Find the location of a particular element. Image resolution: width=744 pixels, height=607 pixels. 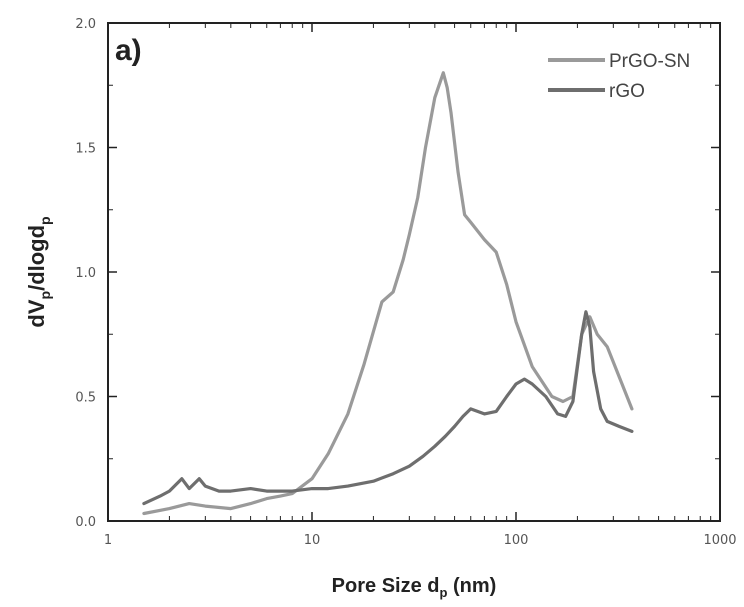

y-tick-label: 1.5 is located at coordinates (85, 149).